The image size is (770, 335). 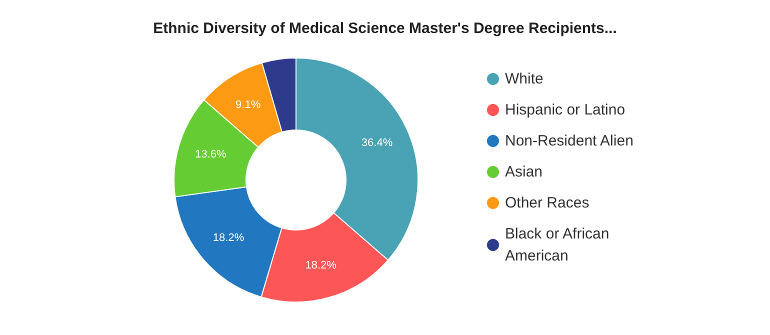 I want to click on data-label: 13.6%, so click(x=210, y=154).